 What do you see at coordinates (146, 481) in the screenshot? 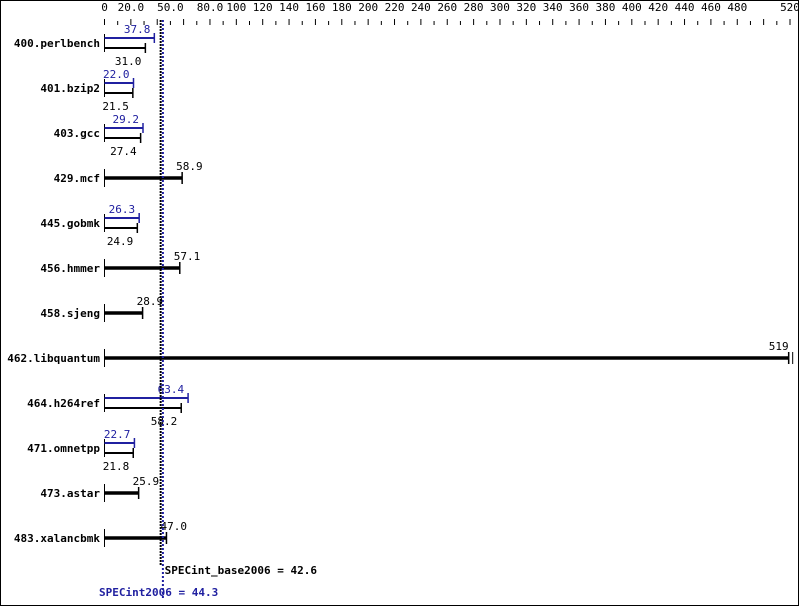
I see `base-value-label: 25.9` at bounding box center [146, 481].